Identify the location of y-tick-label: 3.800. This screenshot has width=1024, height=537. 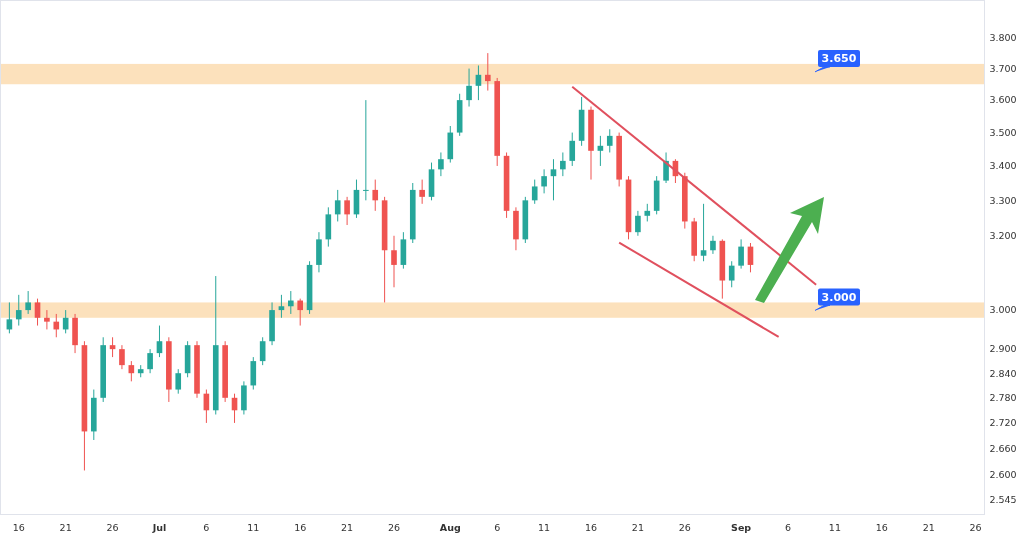
(1003, 38).